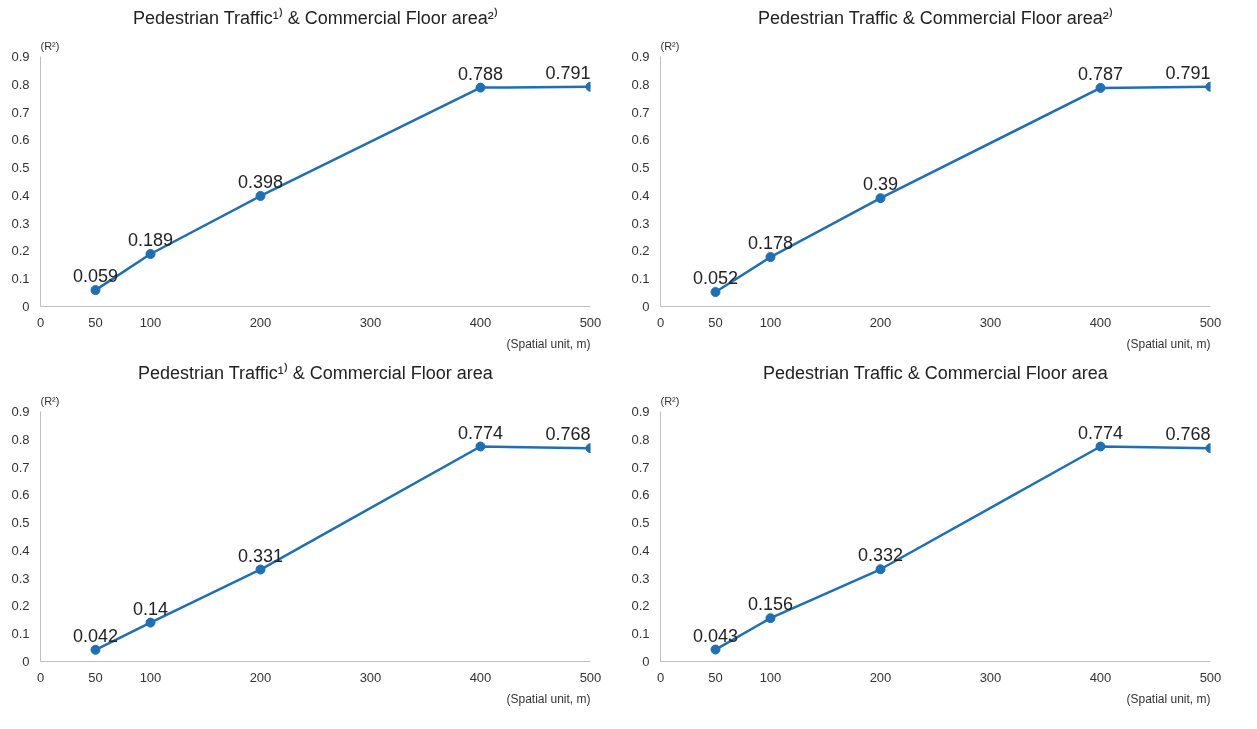  I want to click on data-label: 0.156, so click(770, 604).